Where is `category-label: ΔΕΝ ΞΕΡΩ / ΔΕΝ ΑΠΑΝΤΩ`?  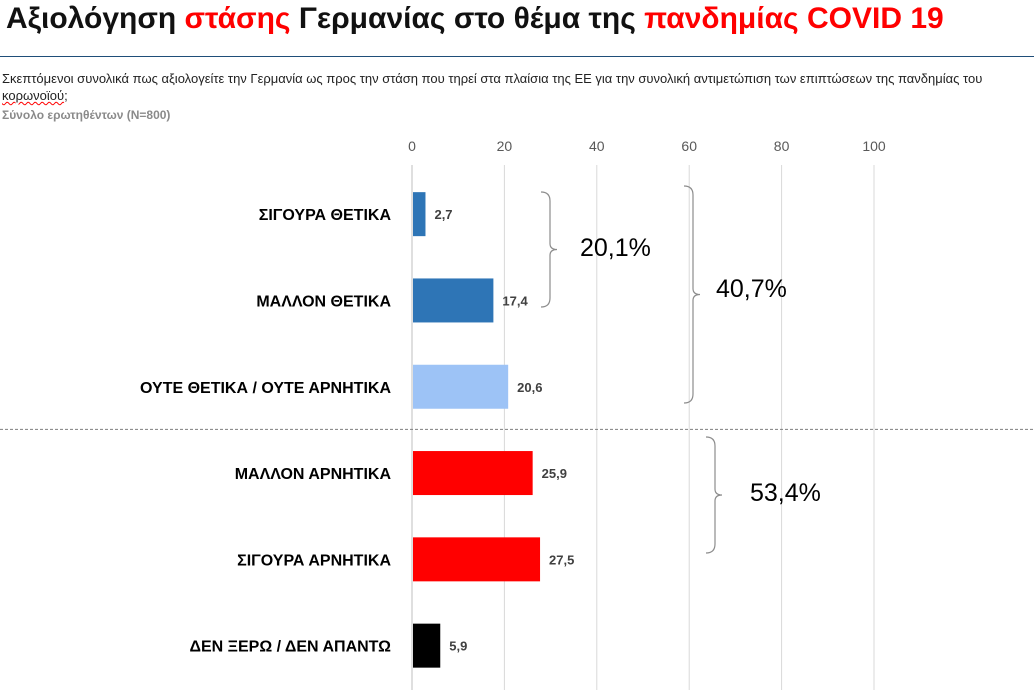 category-label: ΔΕΝ ΞΕΡΩ / ΔΕΝ ΑΠΑΝΤΩ is located at coordinates (291, 647).